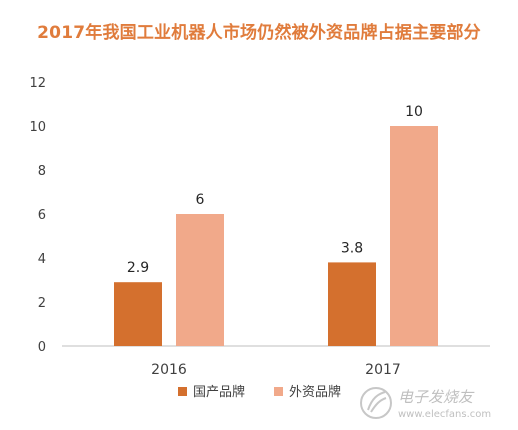 This screenshot has width=518, height=430. I want to click on y-axis-ticks: 0 2 4 6 8 10 12, so click(37, 215).